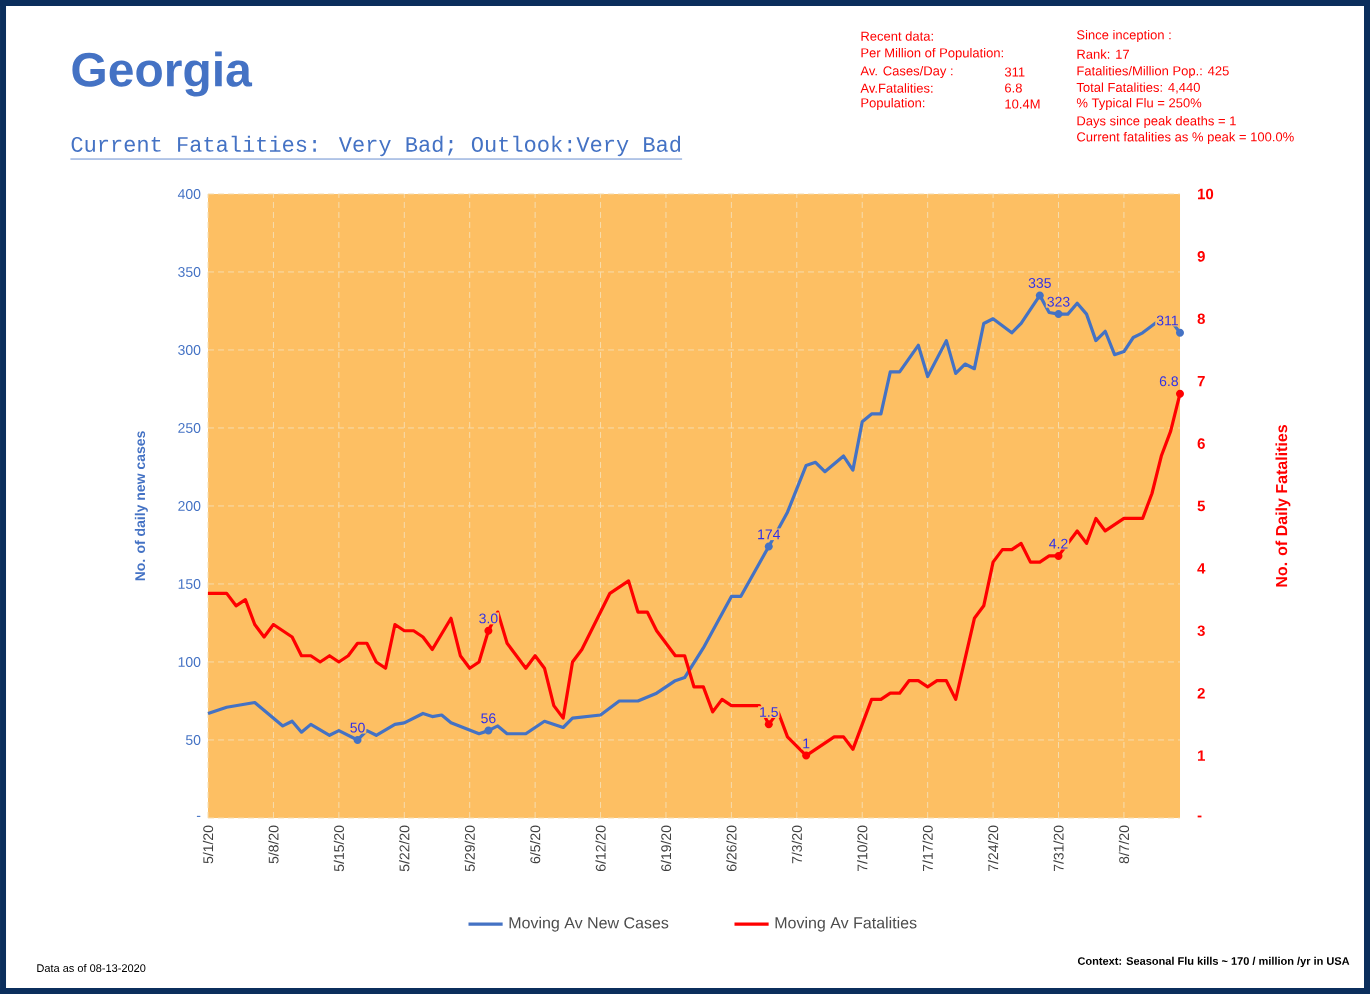  I want to click on chart-title: Georgia, so click(162, 74).